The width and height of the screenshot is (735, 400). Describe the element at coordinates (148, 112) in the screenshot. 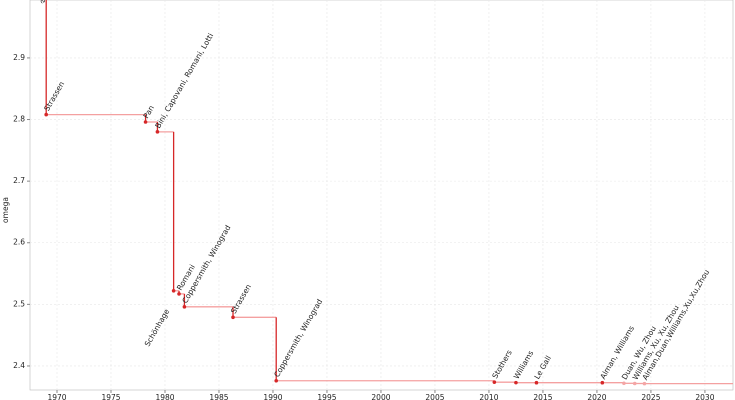

I see `point-label: Pan` at that location.